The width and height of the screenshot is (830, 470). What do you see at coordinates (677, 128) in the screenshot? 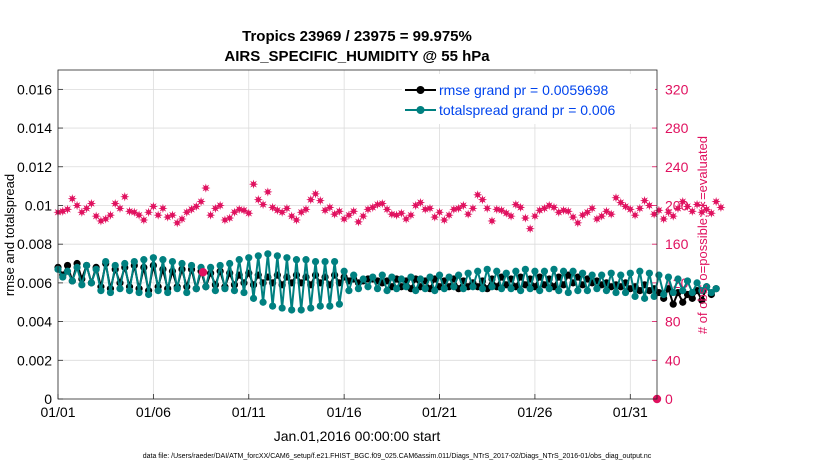
I see `y-right-tick-label: 280` at bounding box center [677, 128].